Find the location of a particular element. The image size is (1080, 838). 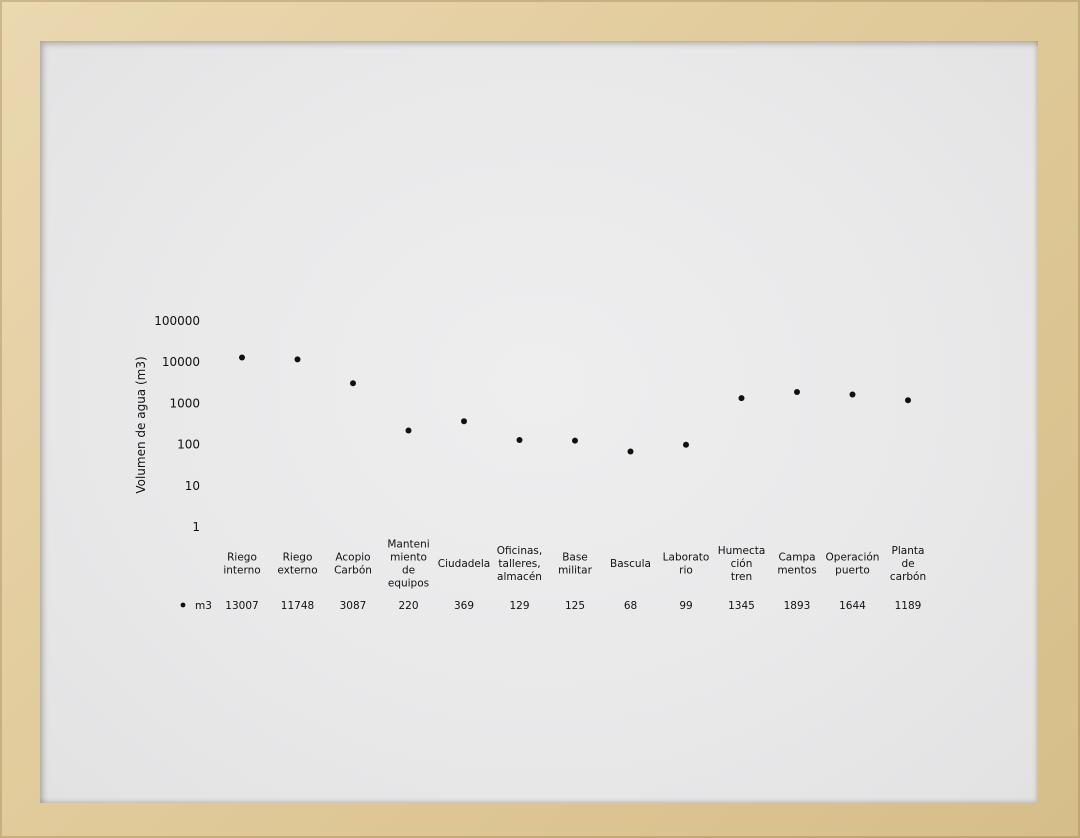

y-tick-label: 10 is located at coordinates (192, 486).